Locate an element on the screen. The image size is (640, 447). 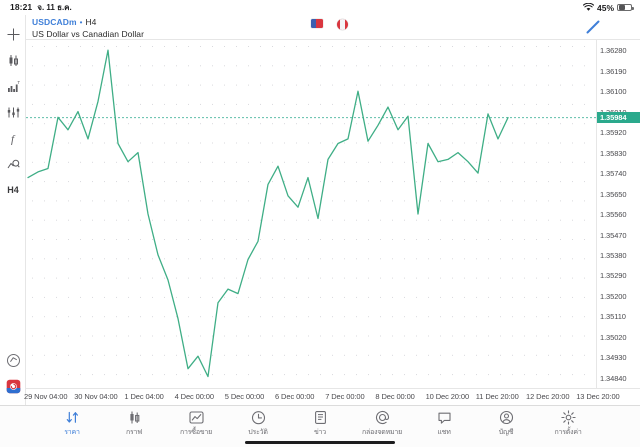
trade-line-icon is located at coordinates (196, 417).